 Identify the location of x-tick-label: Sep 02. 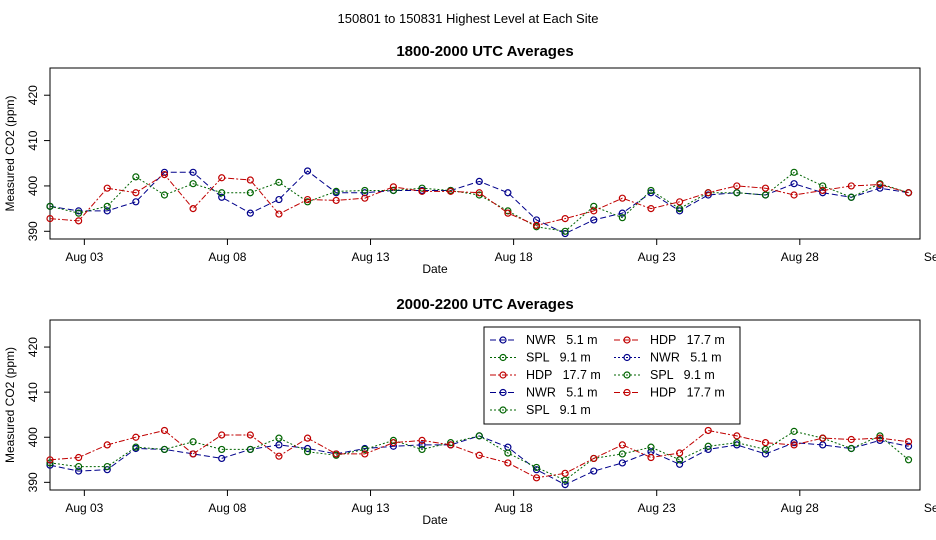
(930, 508).